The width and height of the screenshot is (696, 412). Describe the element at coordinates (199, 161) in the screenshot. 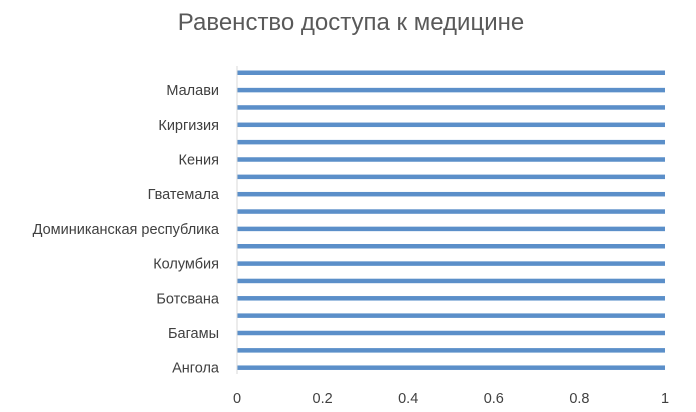

I see `category-label: Кения` at that location.